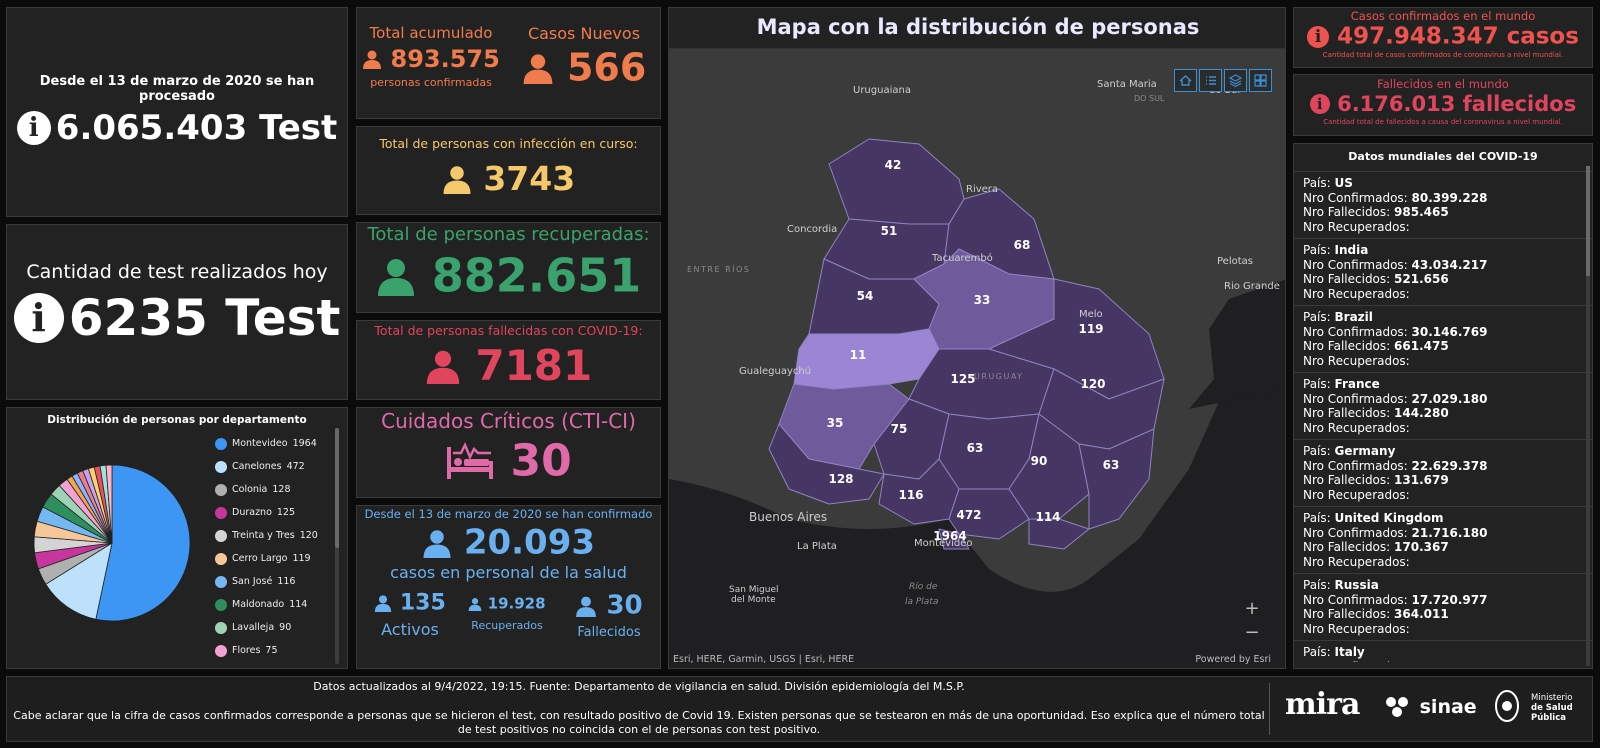 This screenshot has height=748, width=1600. Describe the element at coordinates (271, 466) in the screenshot. I see `legend-item: Canelones 472` at that location.